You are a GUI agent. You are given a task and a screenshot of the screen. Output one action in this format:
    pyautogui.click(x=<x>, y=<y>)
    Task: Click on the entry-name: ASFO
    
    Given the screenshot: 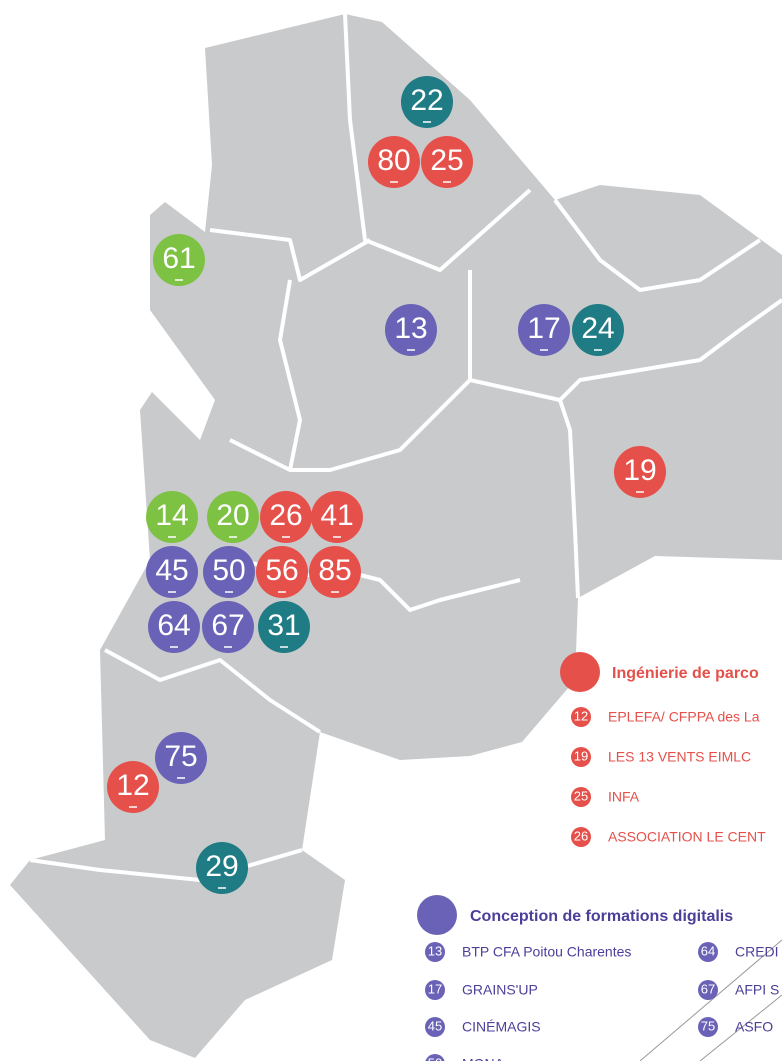 What is the action you would take?
    pyautogui.click(x=754, y=1027)
    